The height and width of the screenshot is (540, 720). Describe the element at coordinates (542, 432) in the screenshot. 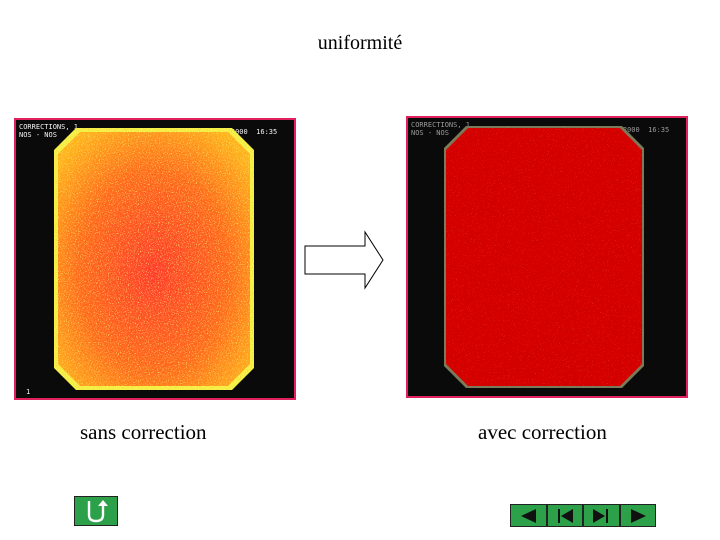

I see `caption-avec-correction: avec correction` at that location.